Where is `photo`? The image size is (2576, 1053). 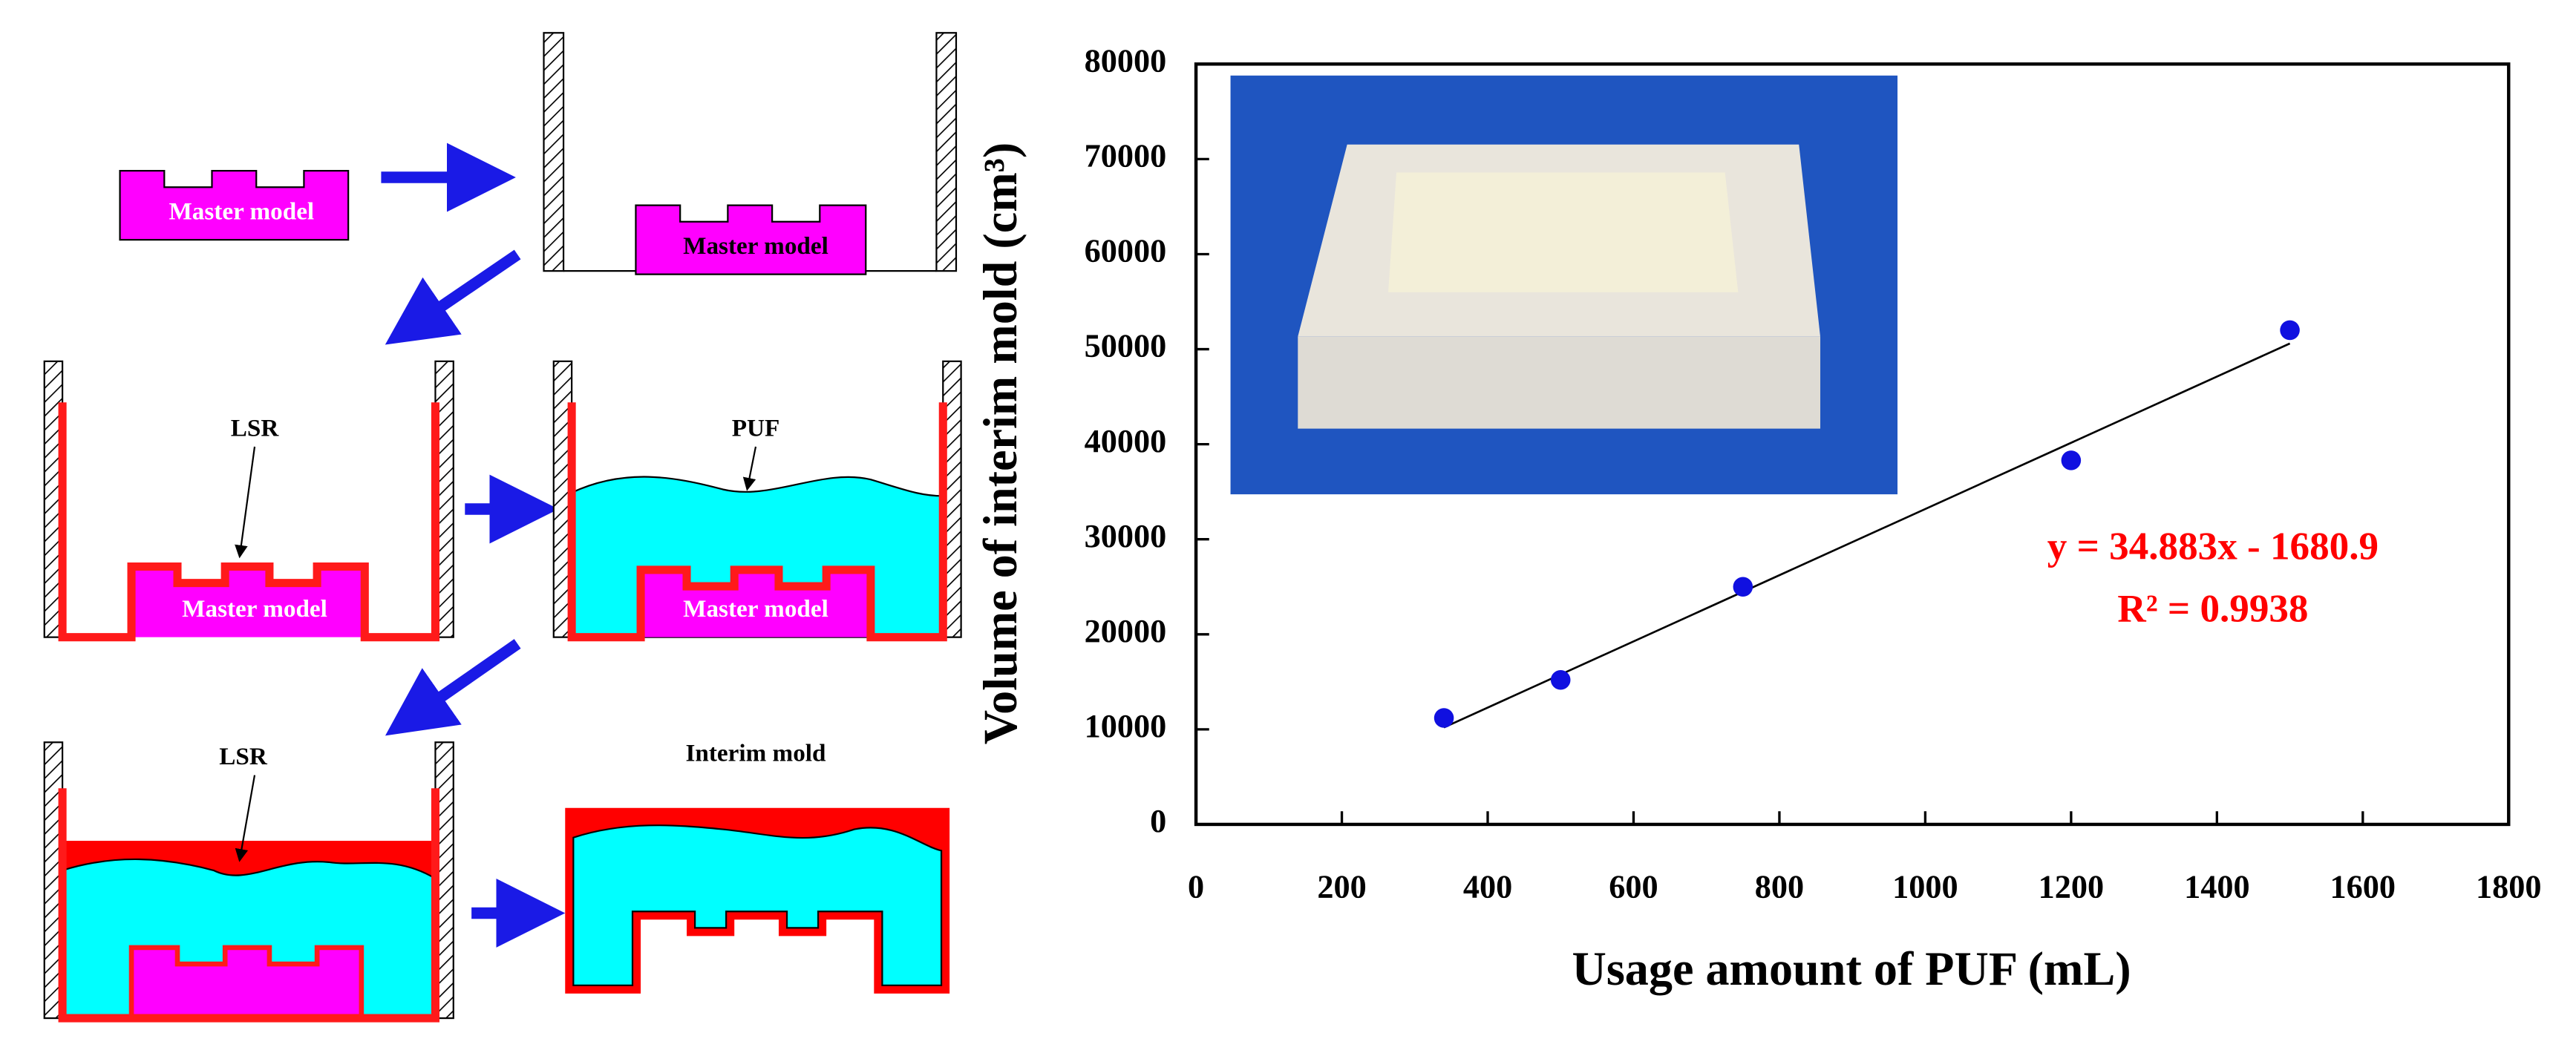
photo is located at coordinates (1564, 285).